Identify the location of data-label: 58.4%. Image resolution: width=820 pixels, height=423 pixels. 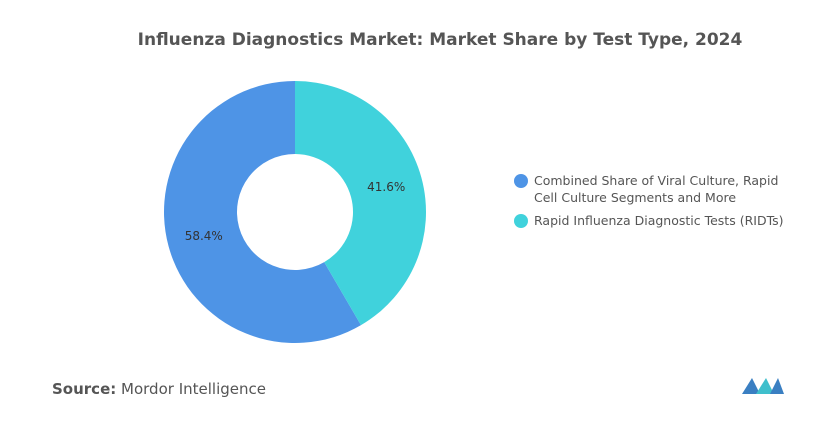
(204, 236).